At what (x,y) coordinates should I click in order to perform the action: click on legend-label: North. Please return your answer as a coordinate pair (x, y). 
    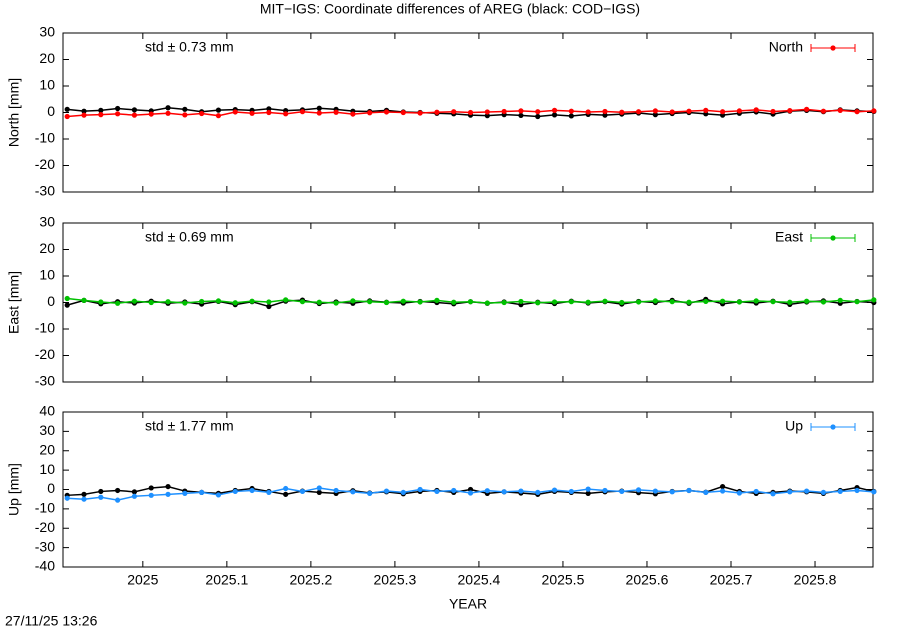
    Looking at the image, I should click on (786, 47).